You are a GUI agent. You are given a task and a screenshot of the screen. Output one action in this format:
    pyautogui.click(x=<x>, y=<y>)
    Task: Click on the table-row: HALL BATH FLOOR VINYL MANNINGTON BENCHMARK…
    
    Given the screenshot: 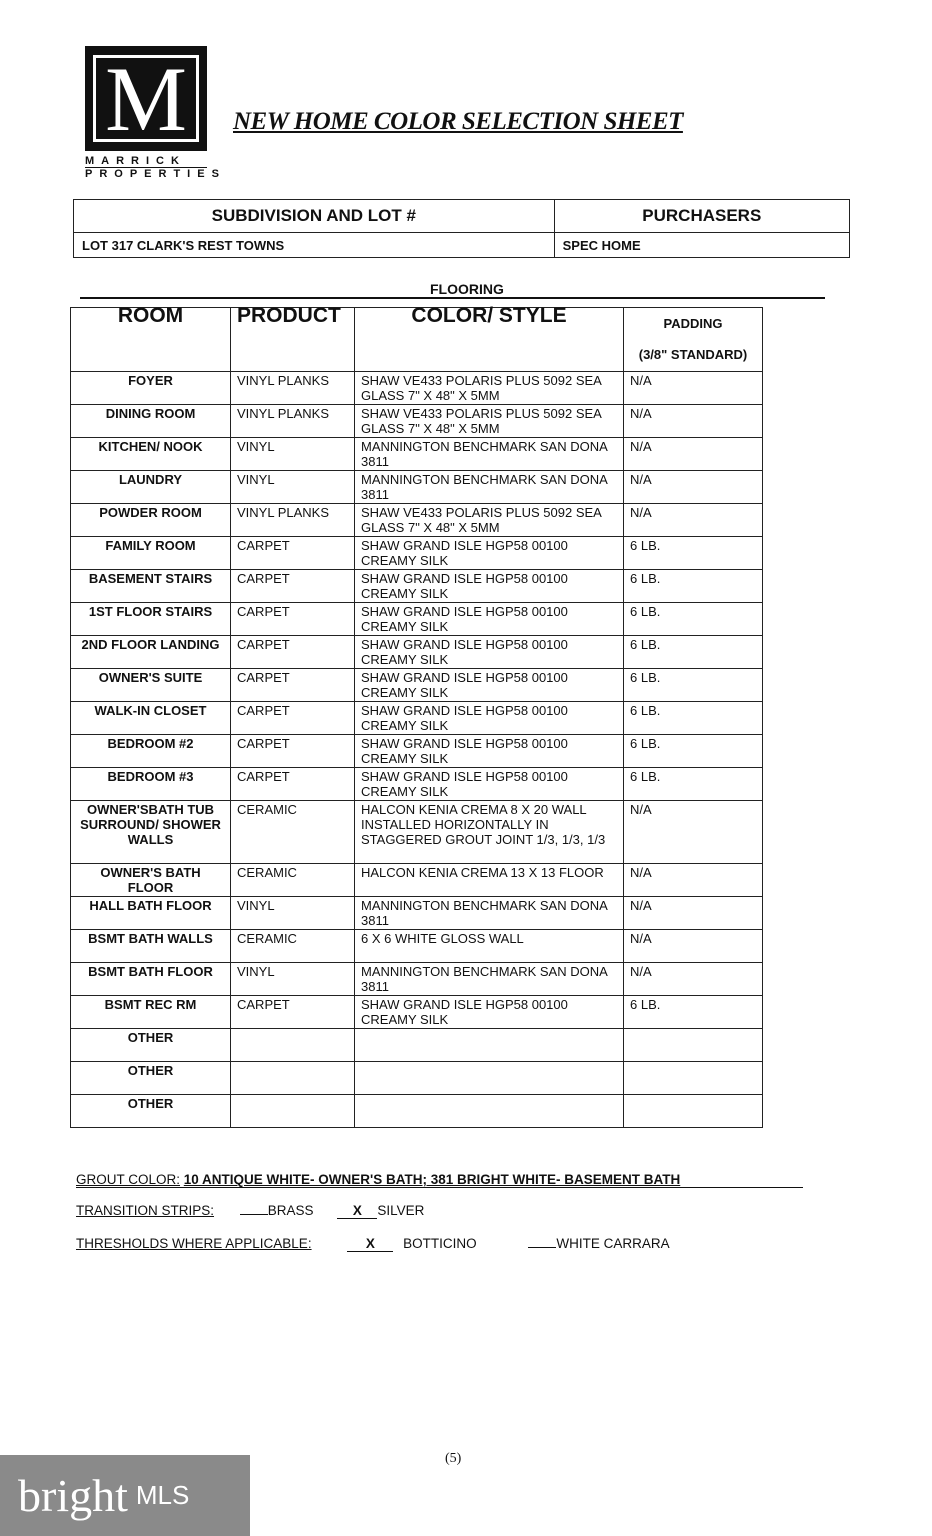 What is the action you would take?
    pyautogui.click(x=416, y=913)
    